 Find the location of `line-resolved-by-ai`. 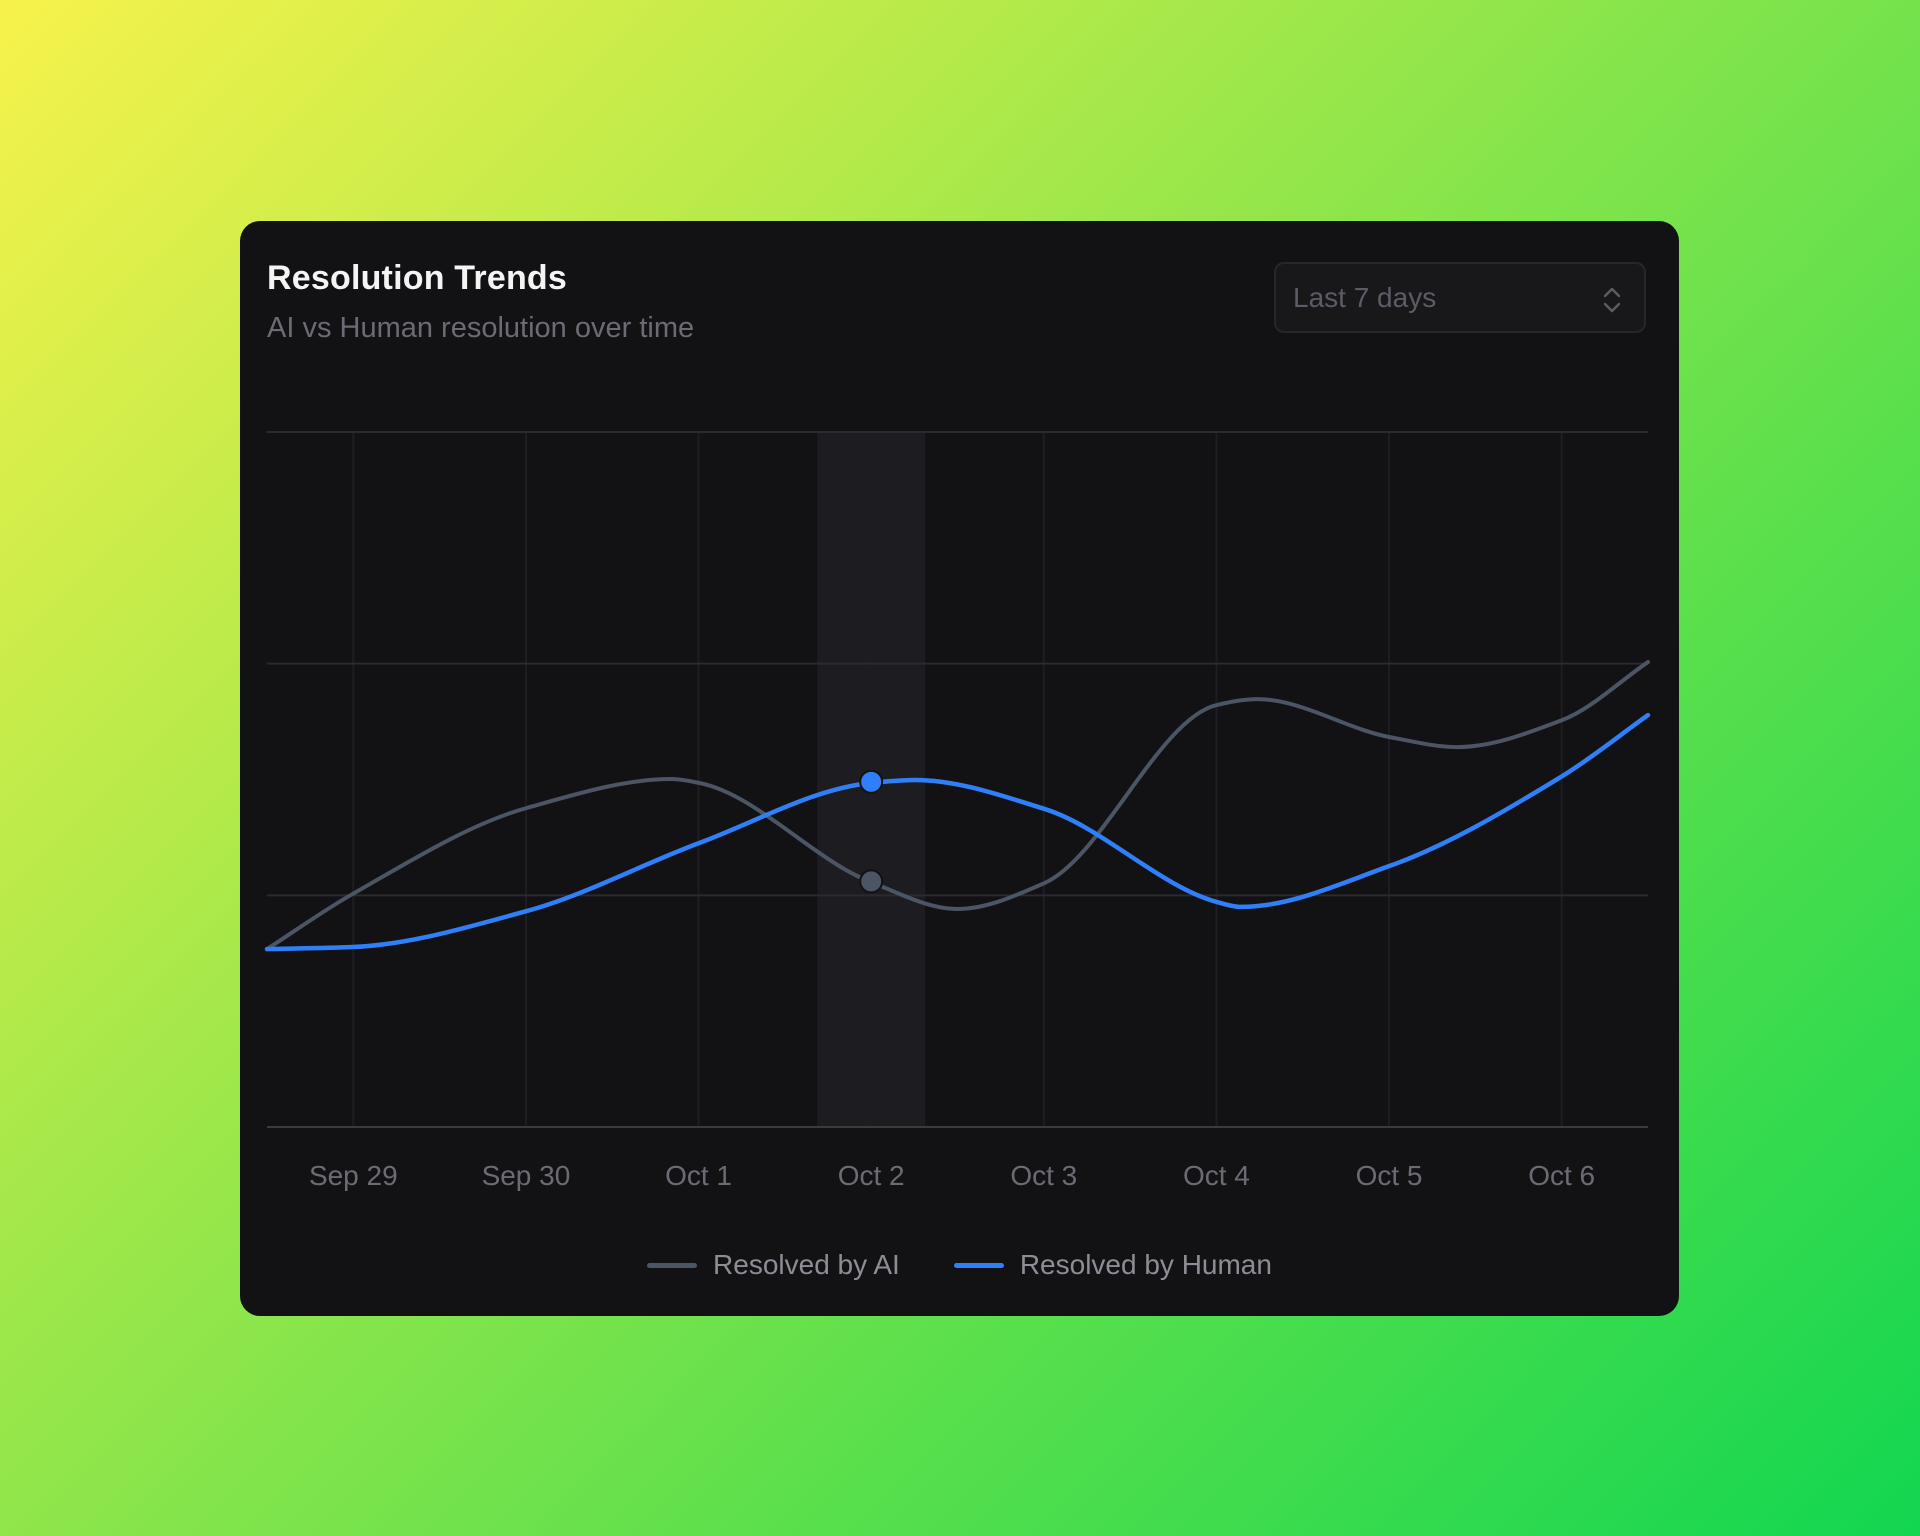

line-resolved-by-ai is located at coordinates (957, 806).